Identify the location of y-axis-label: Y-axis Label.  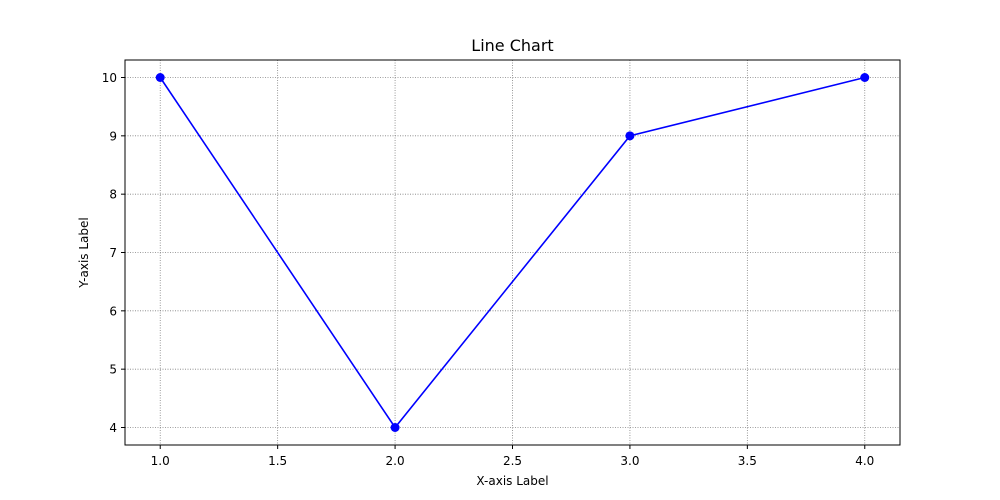
(84, 252).